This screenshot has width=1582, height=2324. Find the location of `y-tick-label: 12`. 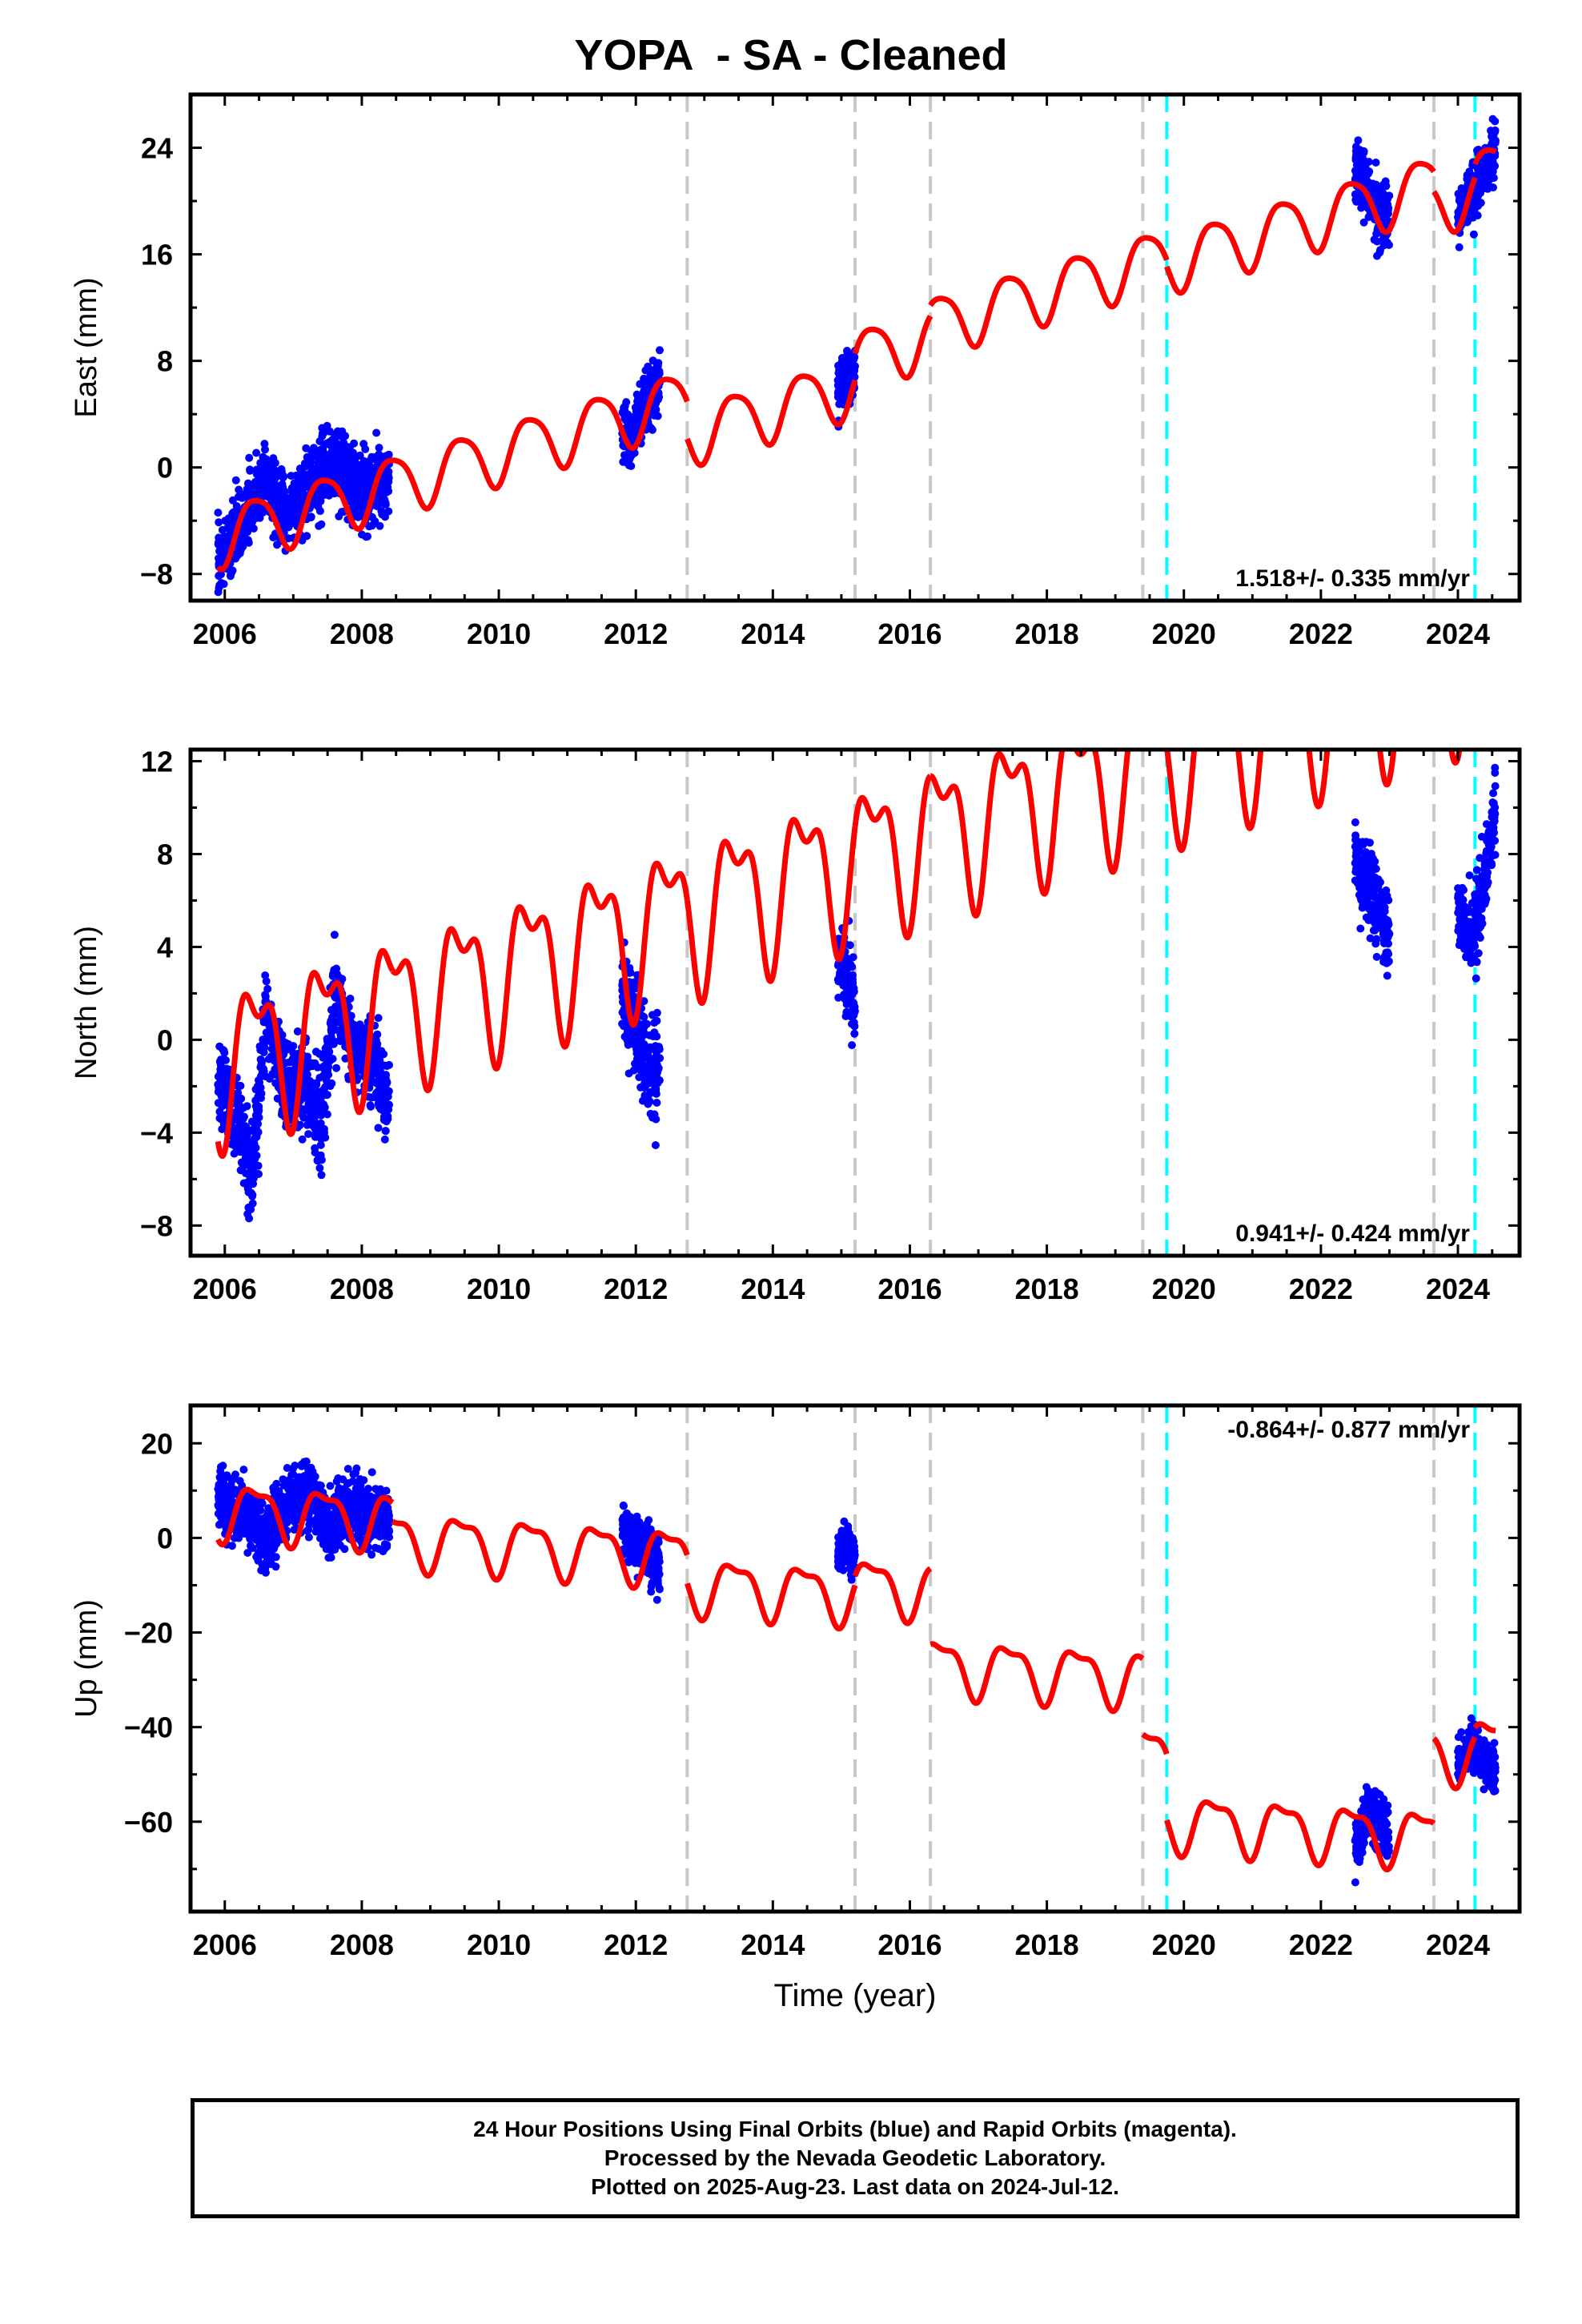

y-tick-label: 12 is located at coordinates (157, 761).